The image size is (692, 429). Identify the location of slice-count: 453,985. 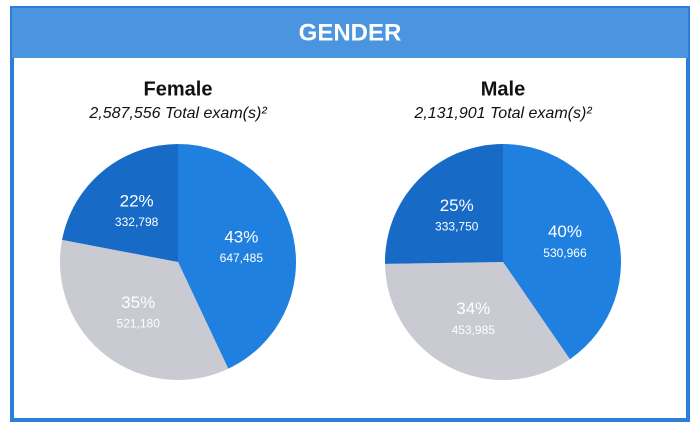
(474, 330).